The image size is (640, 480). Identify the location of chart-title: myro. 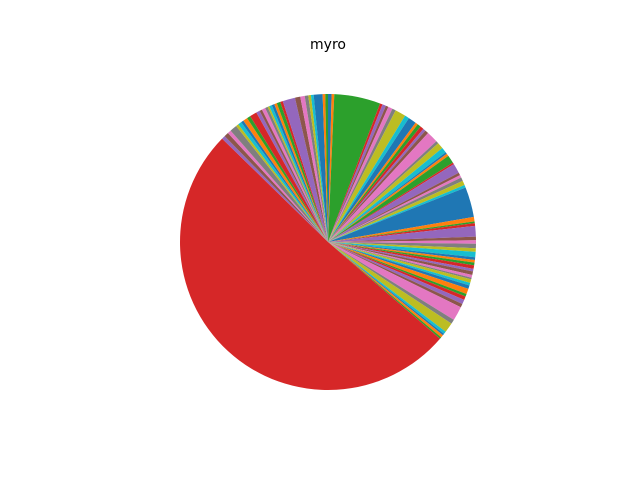
(328, 45).